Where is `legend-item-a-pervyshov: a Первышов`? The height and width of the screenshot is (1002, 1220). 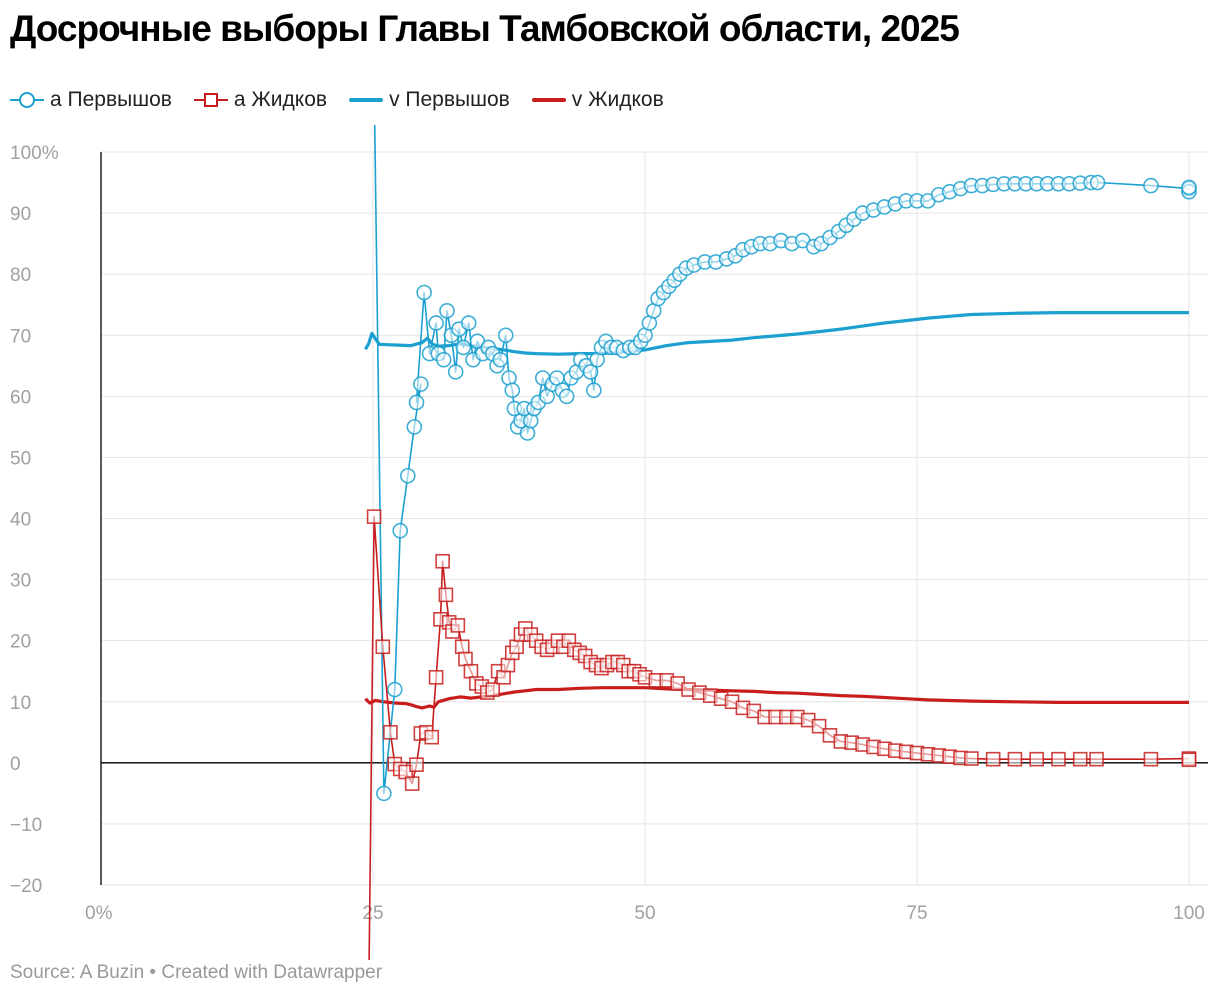
legend-item-a-pervyshov: a Первышов is located at coordinates (91, 100).